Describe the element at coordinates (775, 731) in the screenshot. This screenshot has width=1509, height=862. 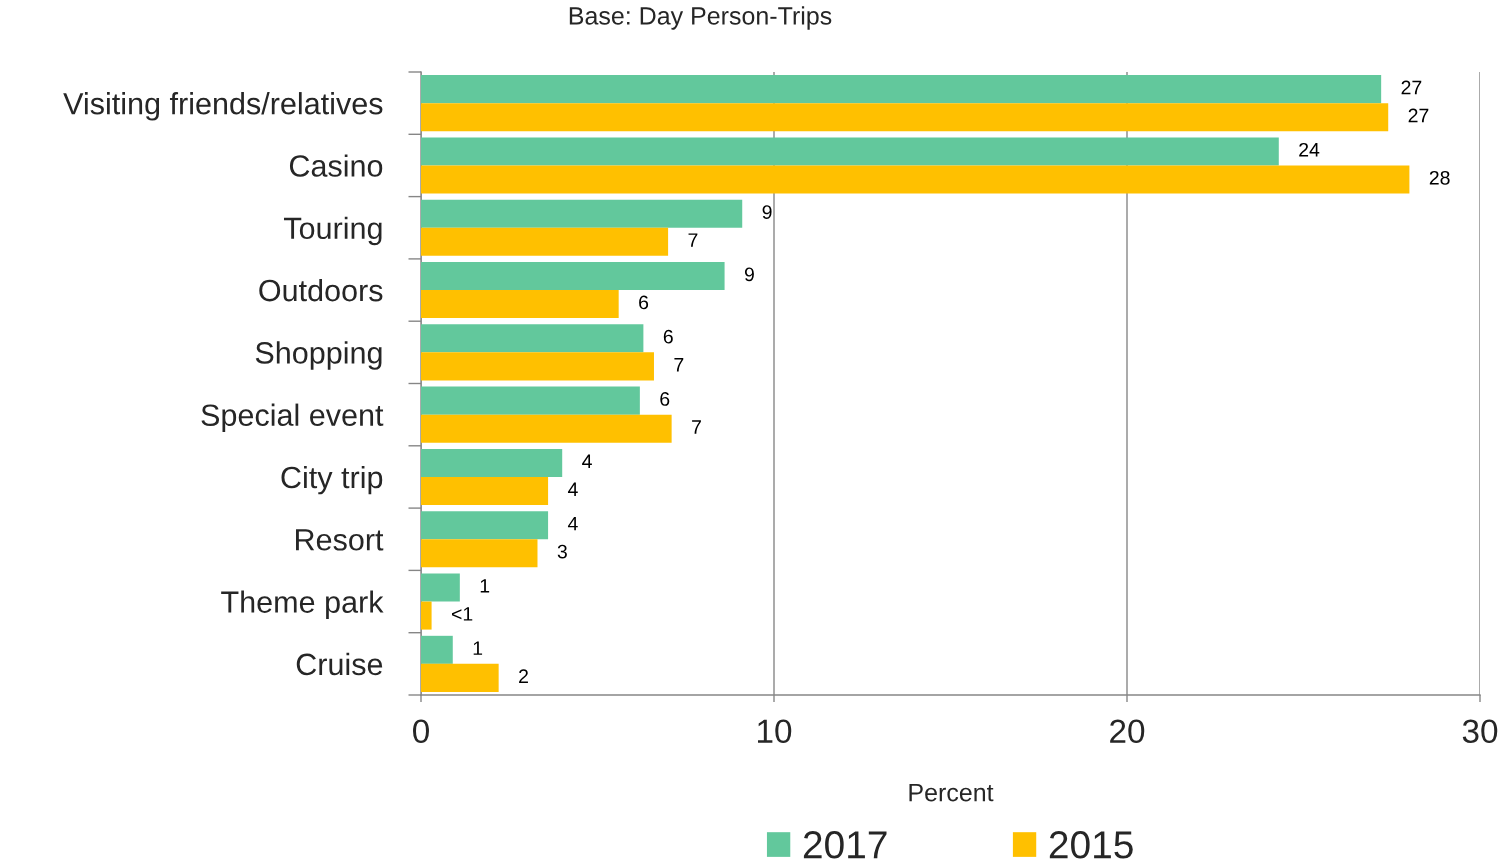
I see `x-tick-label: 10` at that location.